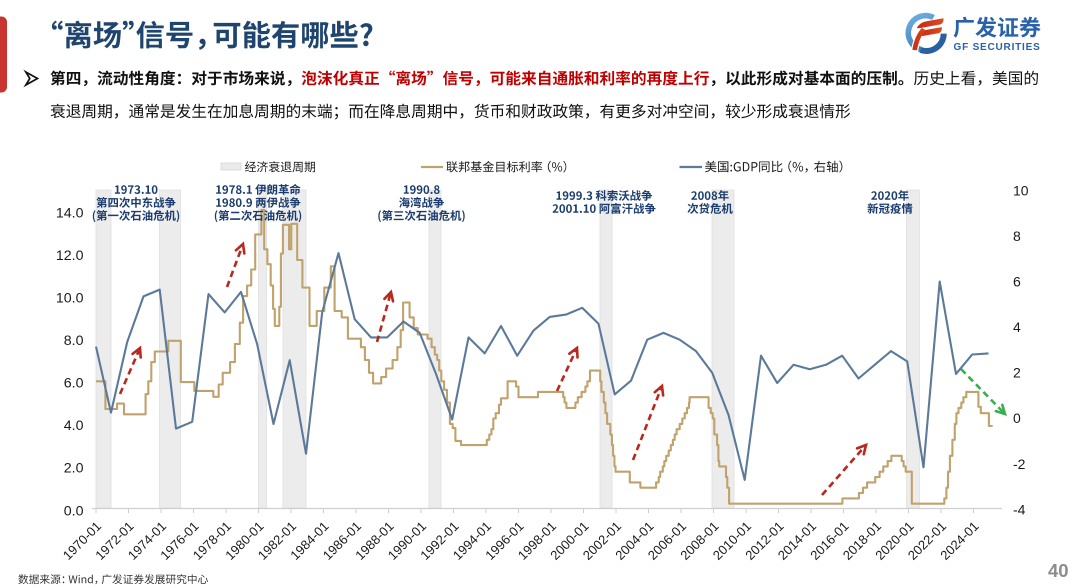  What do you see at coordinates (997, 47) in the screenshot?
I see `svg-text: GF SECURITIES` at bounding box center [997, 47].